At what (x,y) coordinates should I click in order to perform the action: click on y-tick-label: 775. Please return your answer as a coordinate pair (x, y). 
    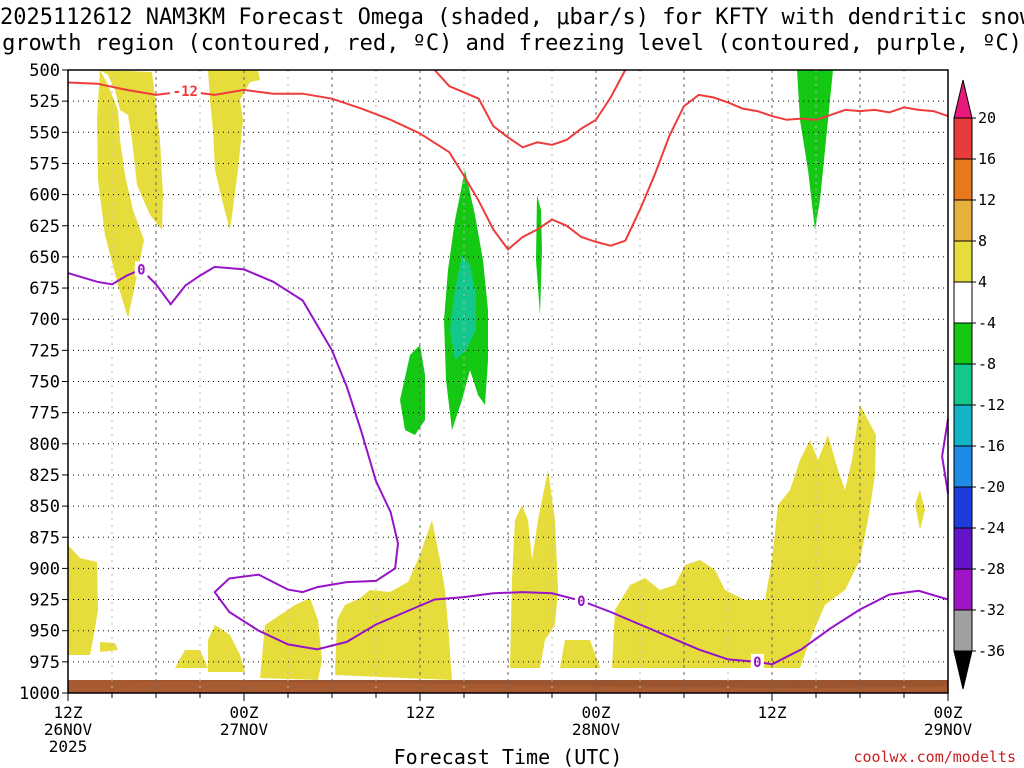
    Looking at the image, I should click on (44, 414).